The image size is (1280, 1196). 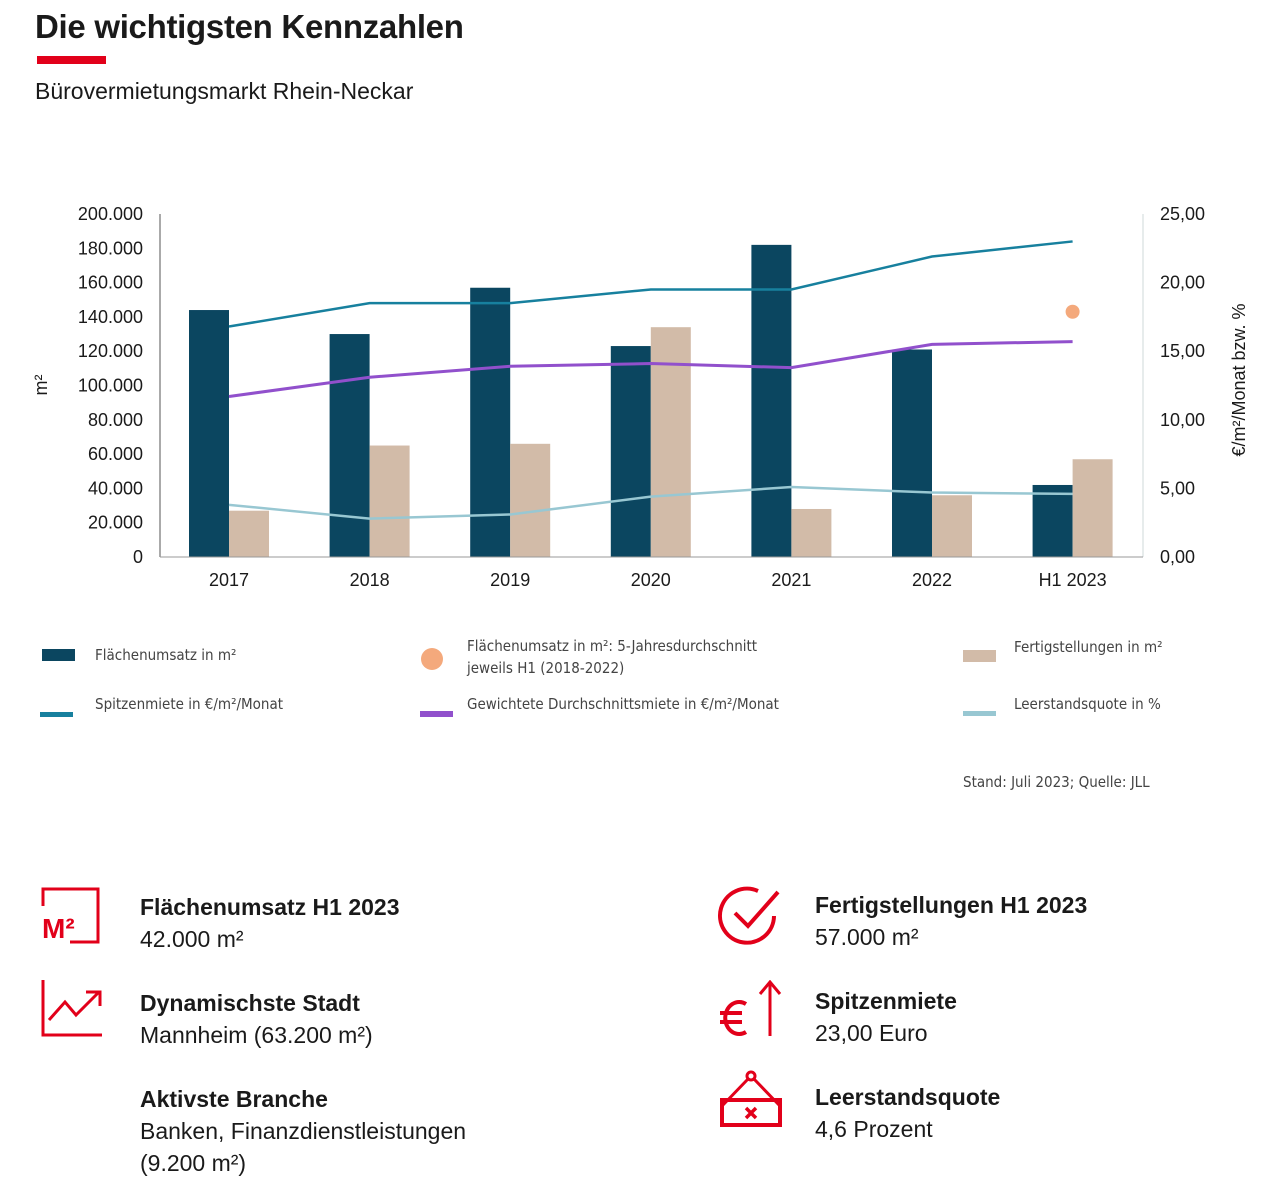 I want to click on legend-swatch-flaechenumsatz, so click(x=58, y=655).